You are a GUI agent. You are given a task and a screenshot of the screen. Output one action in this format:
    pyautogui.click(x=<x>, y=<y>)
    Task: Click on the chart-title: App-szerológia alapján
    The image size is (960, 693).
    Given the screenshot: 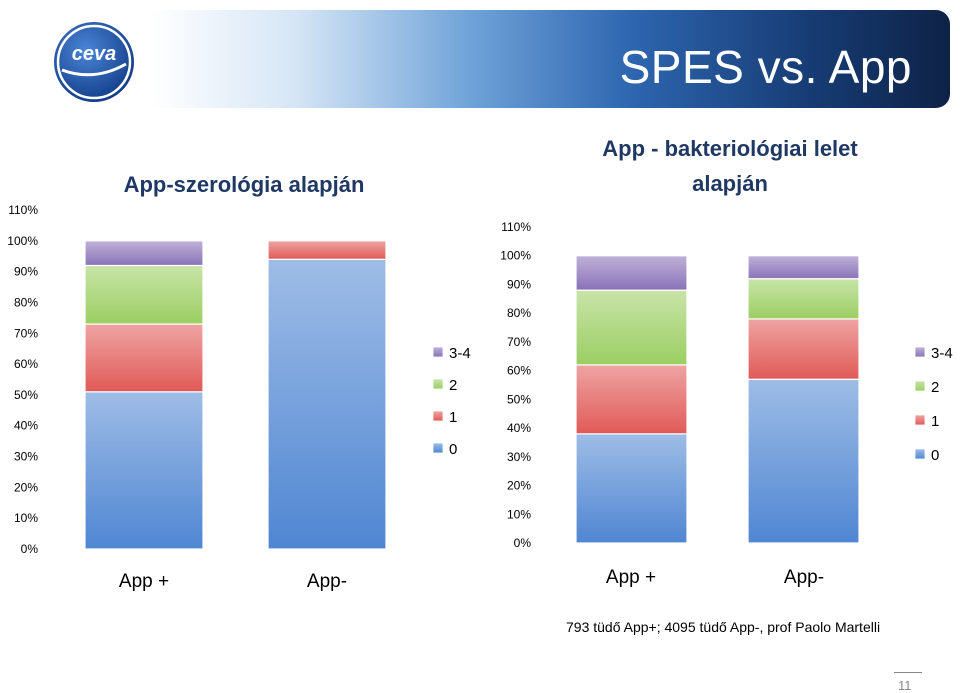 What is the action you would take?
    pyautogui.click(x=244, y=184)
    